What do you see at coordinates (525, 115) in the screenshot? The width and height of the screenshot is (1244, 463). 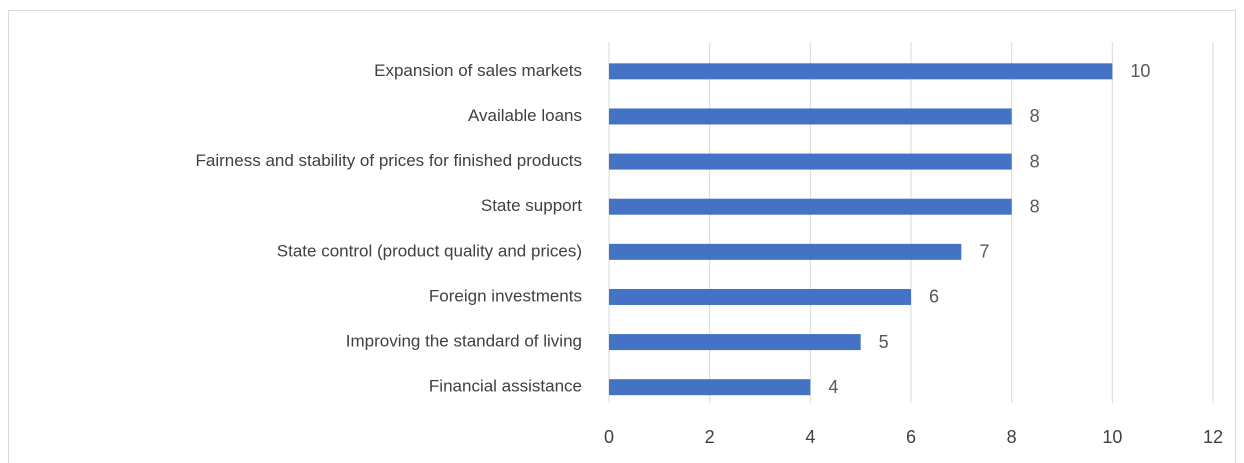 I see `category-label: Available loans` at bounding box center [525, 115].